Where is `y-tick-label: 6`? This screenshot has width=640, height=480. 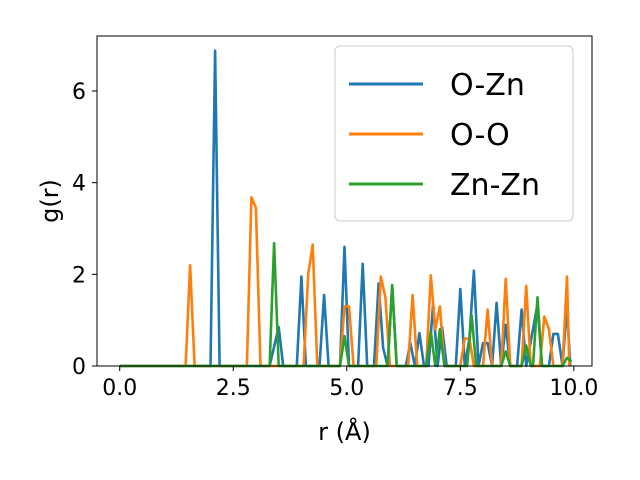 y-tick-label: 6 is located at coordinates (79, 92).